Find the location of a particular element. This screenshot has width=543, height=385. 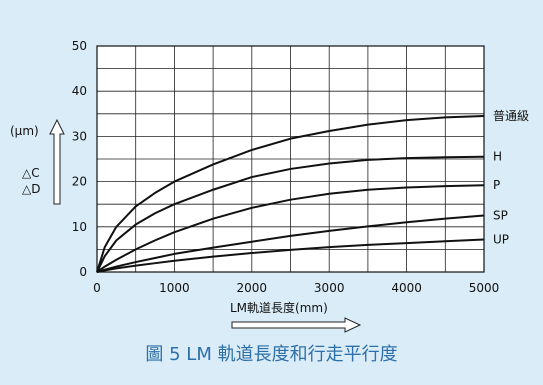

x-axis-arrow is located at coordinates (296, 325).